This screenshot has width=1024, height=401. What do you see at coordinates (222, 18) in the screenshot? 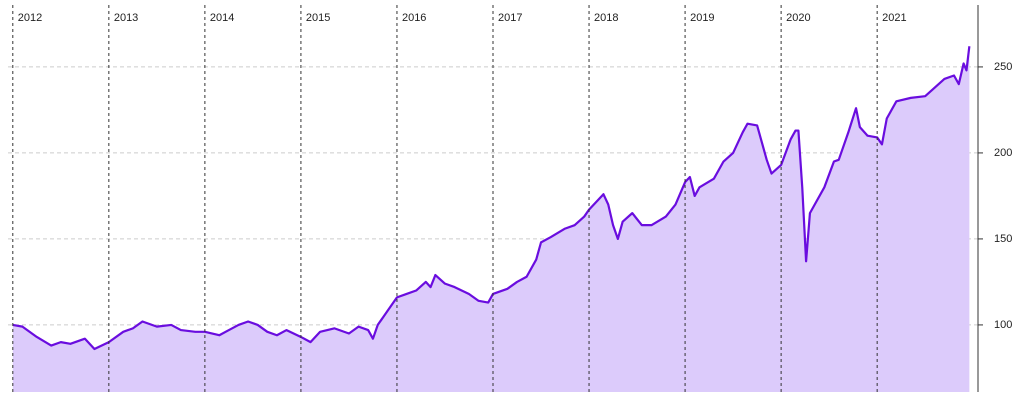
I see `x-tick-label: 2014` at bounding box center [222, 18].